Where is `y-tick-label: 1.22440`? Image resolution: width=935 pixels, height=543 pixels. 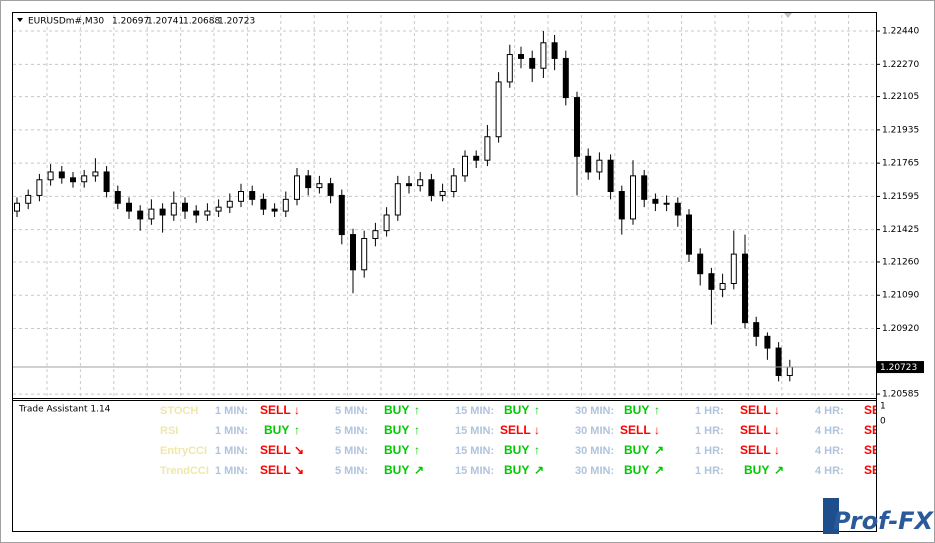
y-tick-label: 1.22440 is located at coordinates (900, 32).